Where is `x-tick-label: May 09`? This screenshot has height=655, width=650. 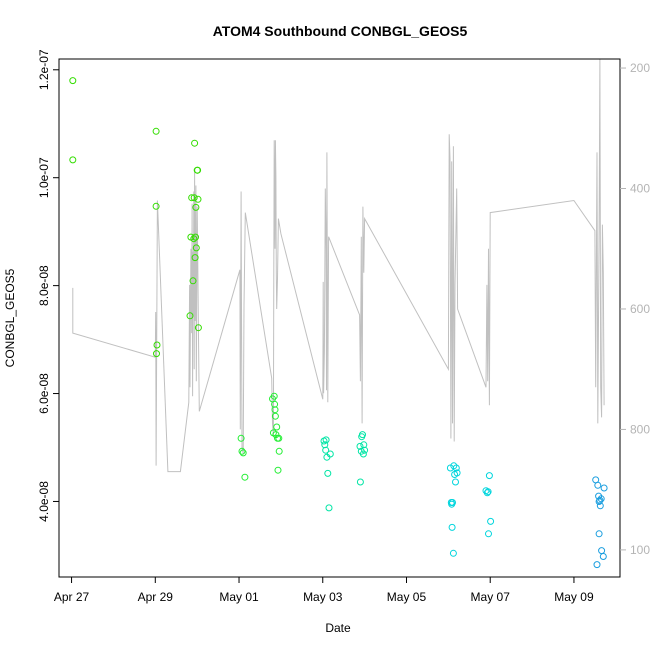 x-tick-label: May 09 is located at coordinates (574, 597).